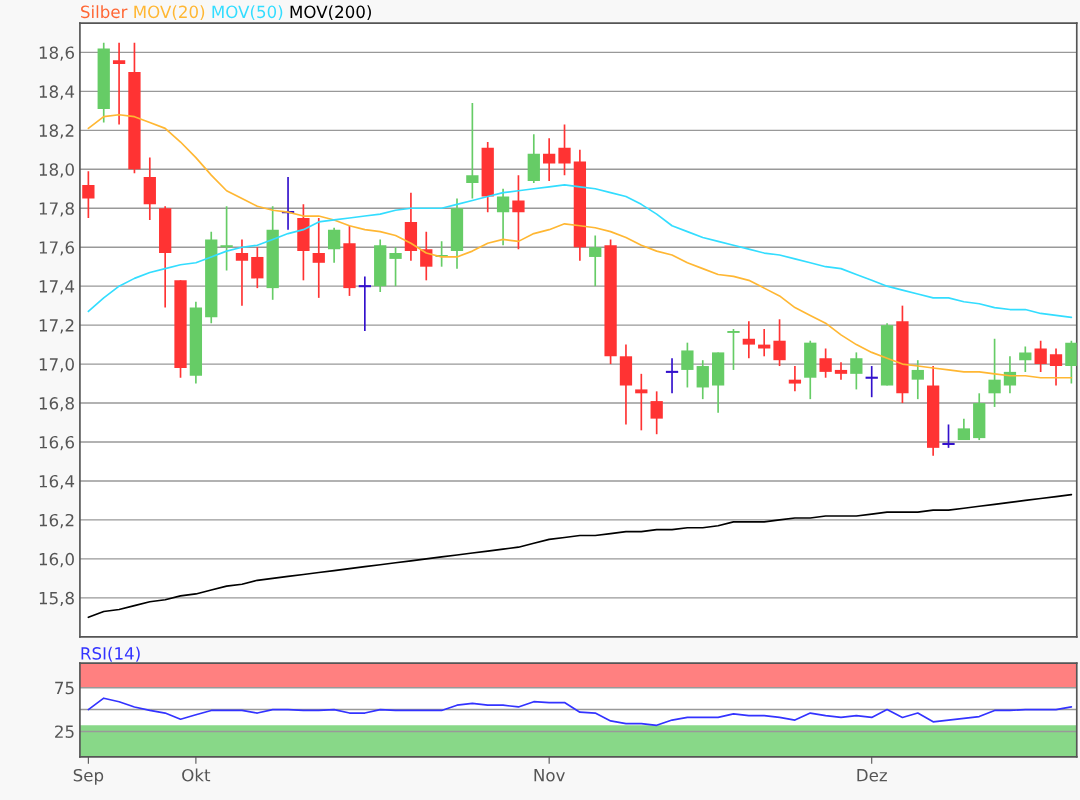  What do you see at coordinates (57, 287) in the screenshot?
I see `y-tick-label: 17,4` at bounding box center [57, 287].